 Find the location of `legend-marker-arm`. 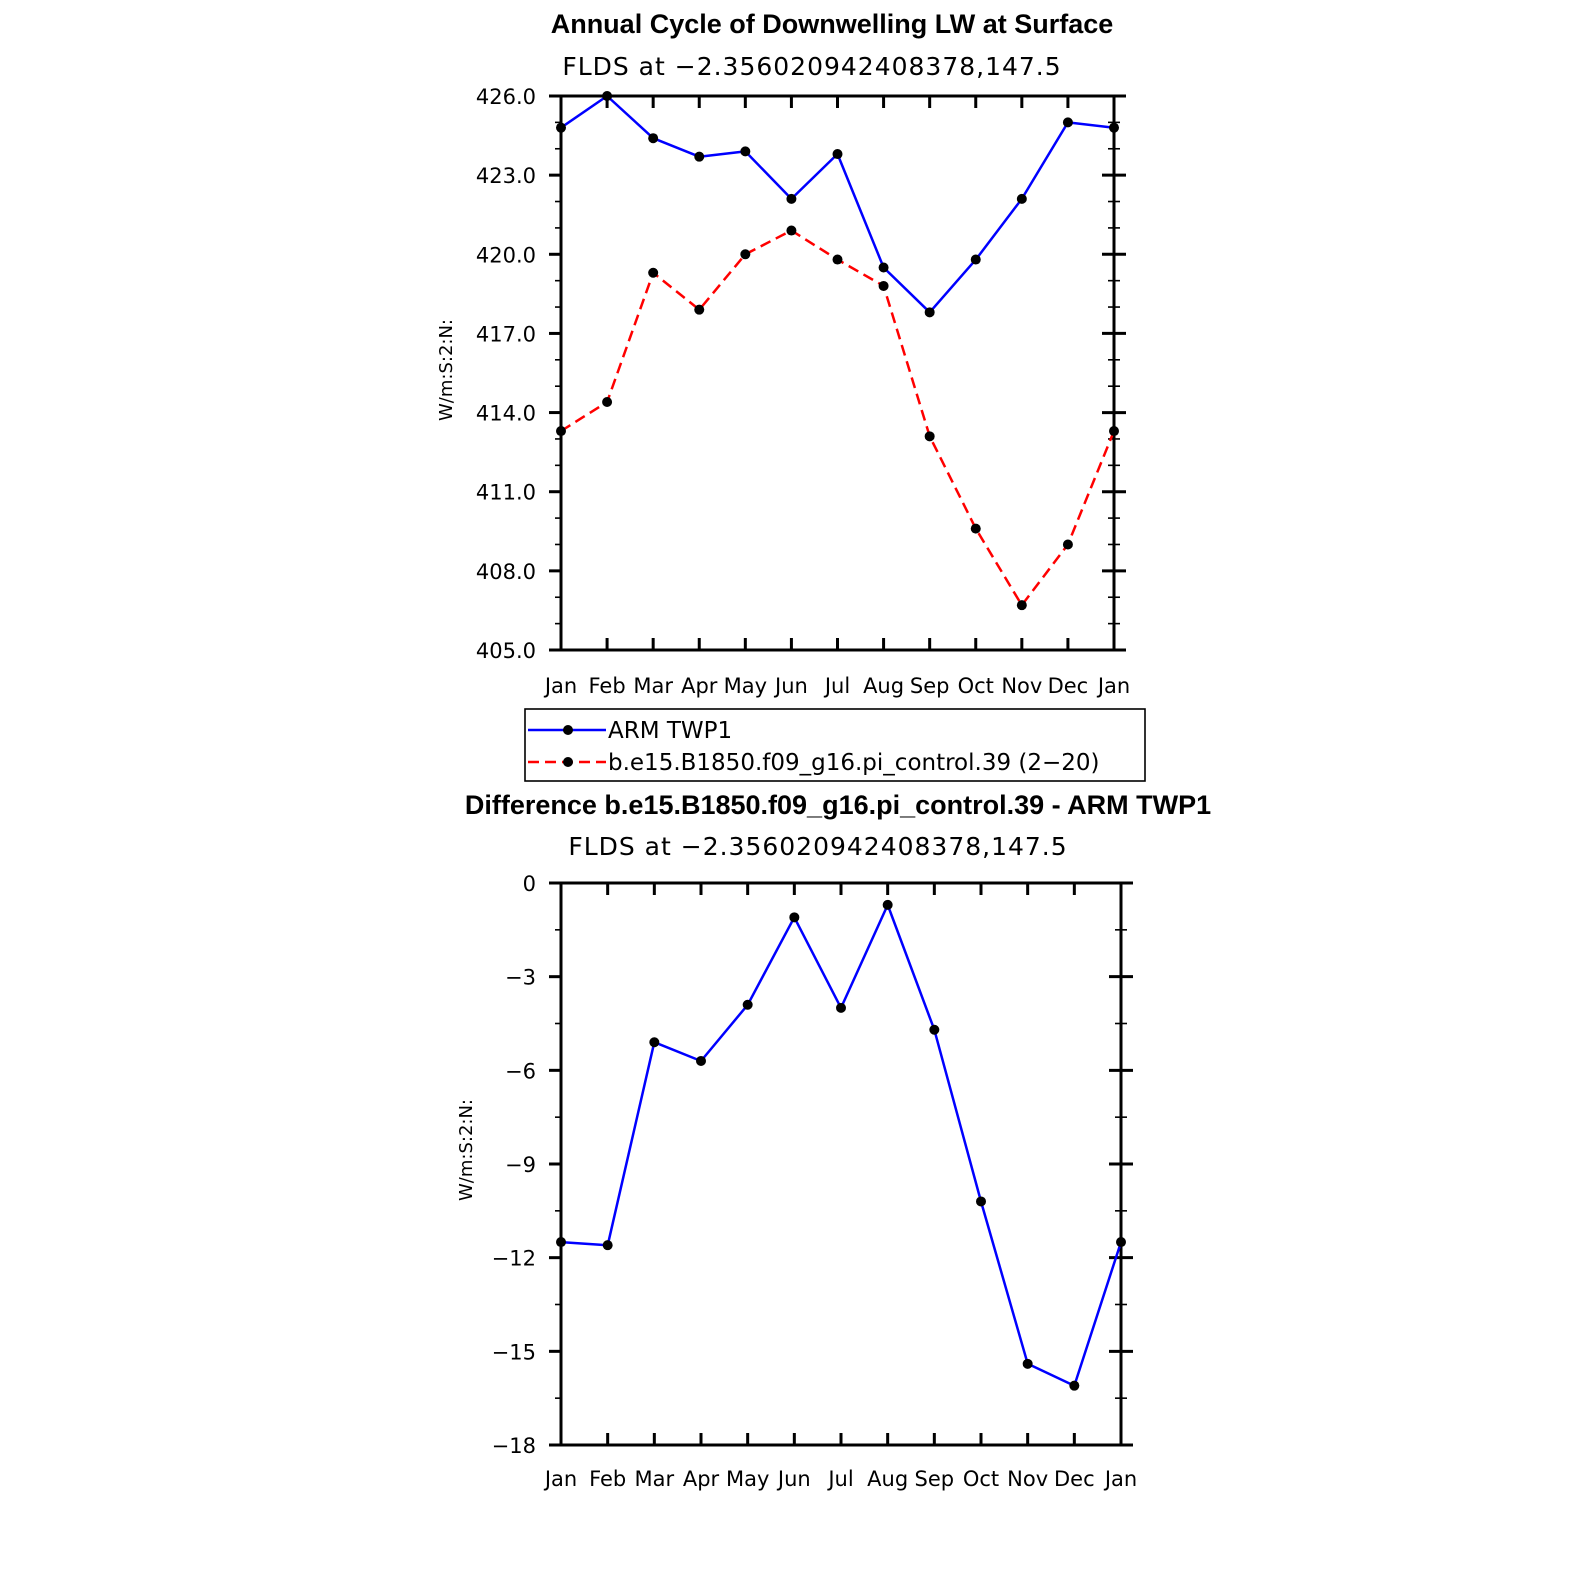

legend-marker-arm is located at coordinates (568, 730).